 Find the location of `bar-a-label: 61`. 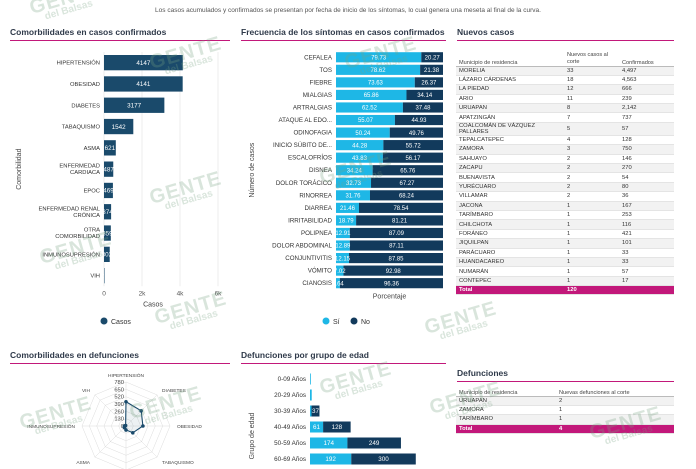

bar-a-label: 61 is located at coordinates (317, 427).